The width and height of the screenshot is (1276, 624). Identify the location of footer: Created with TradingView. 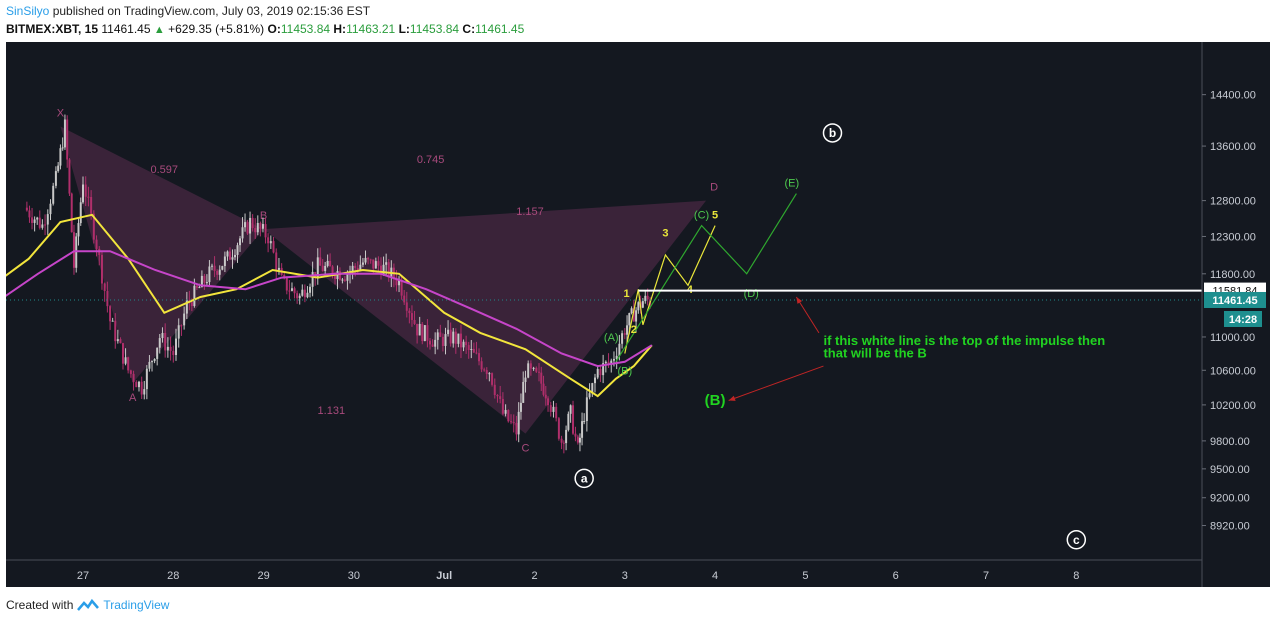
(87, 605).